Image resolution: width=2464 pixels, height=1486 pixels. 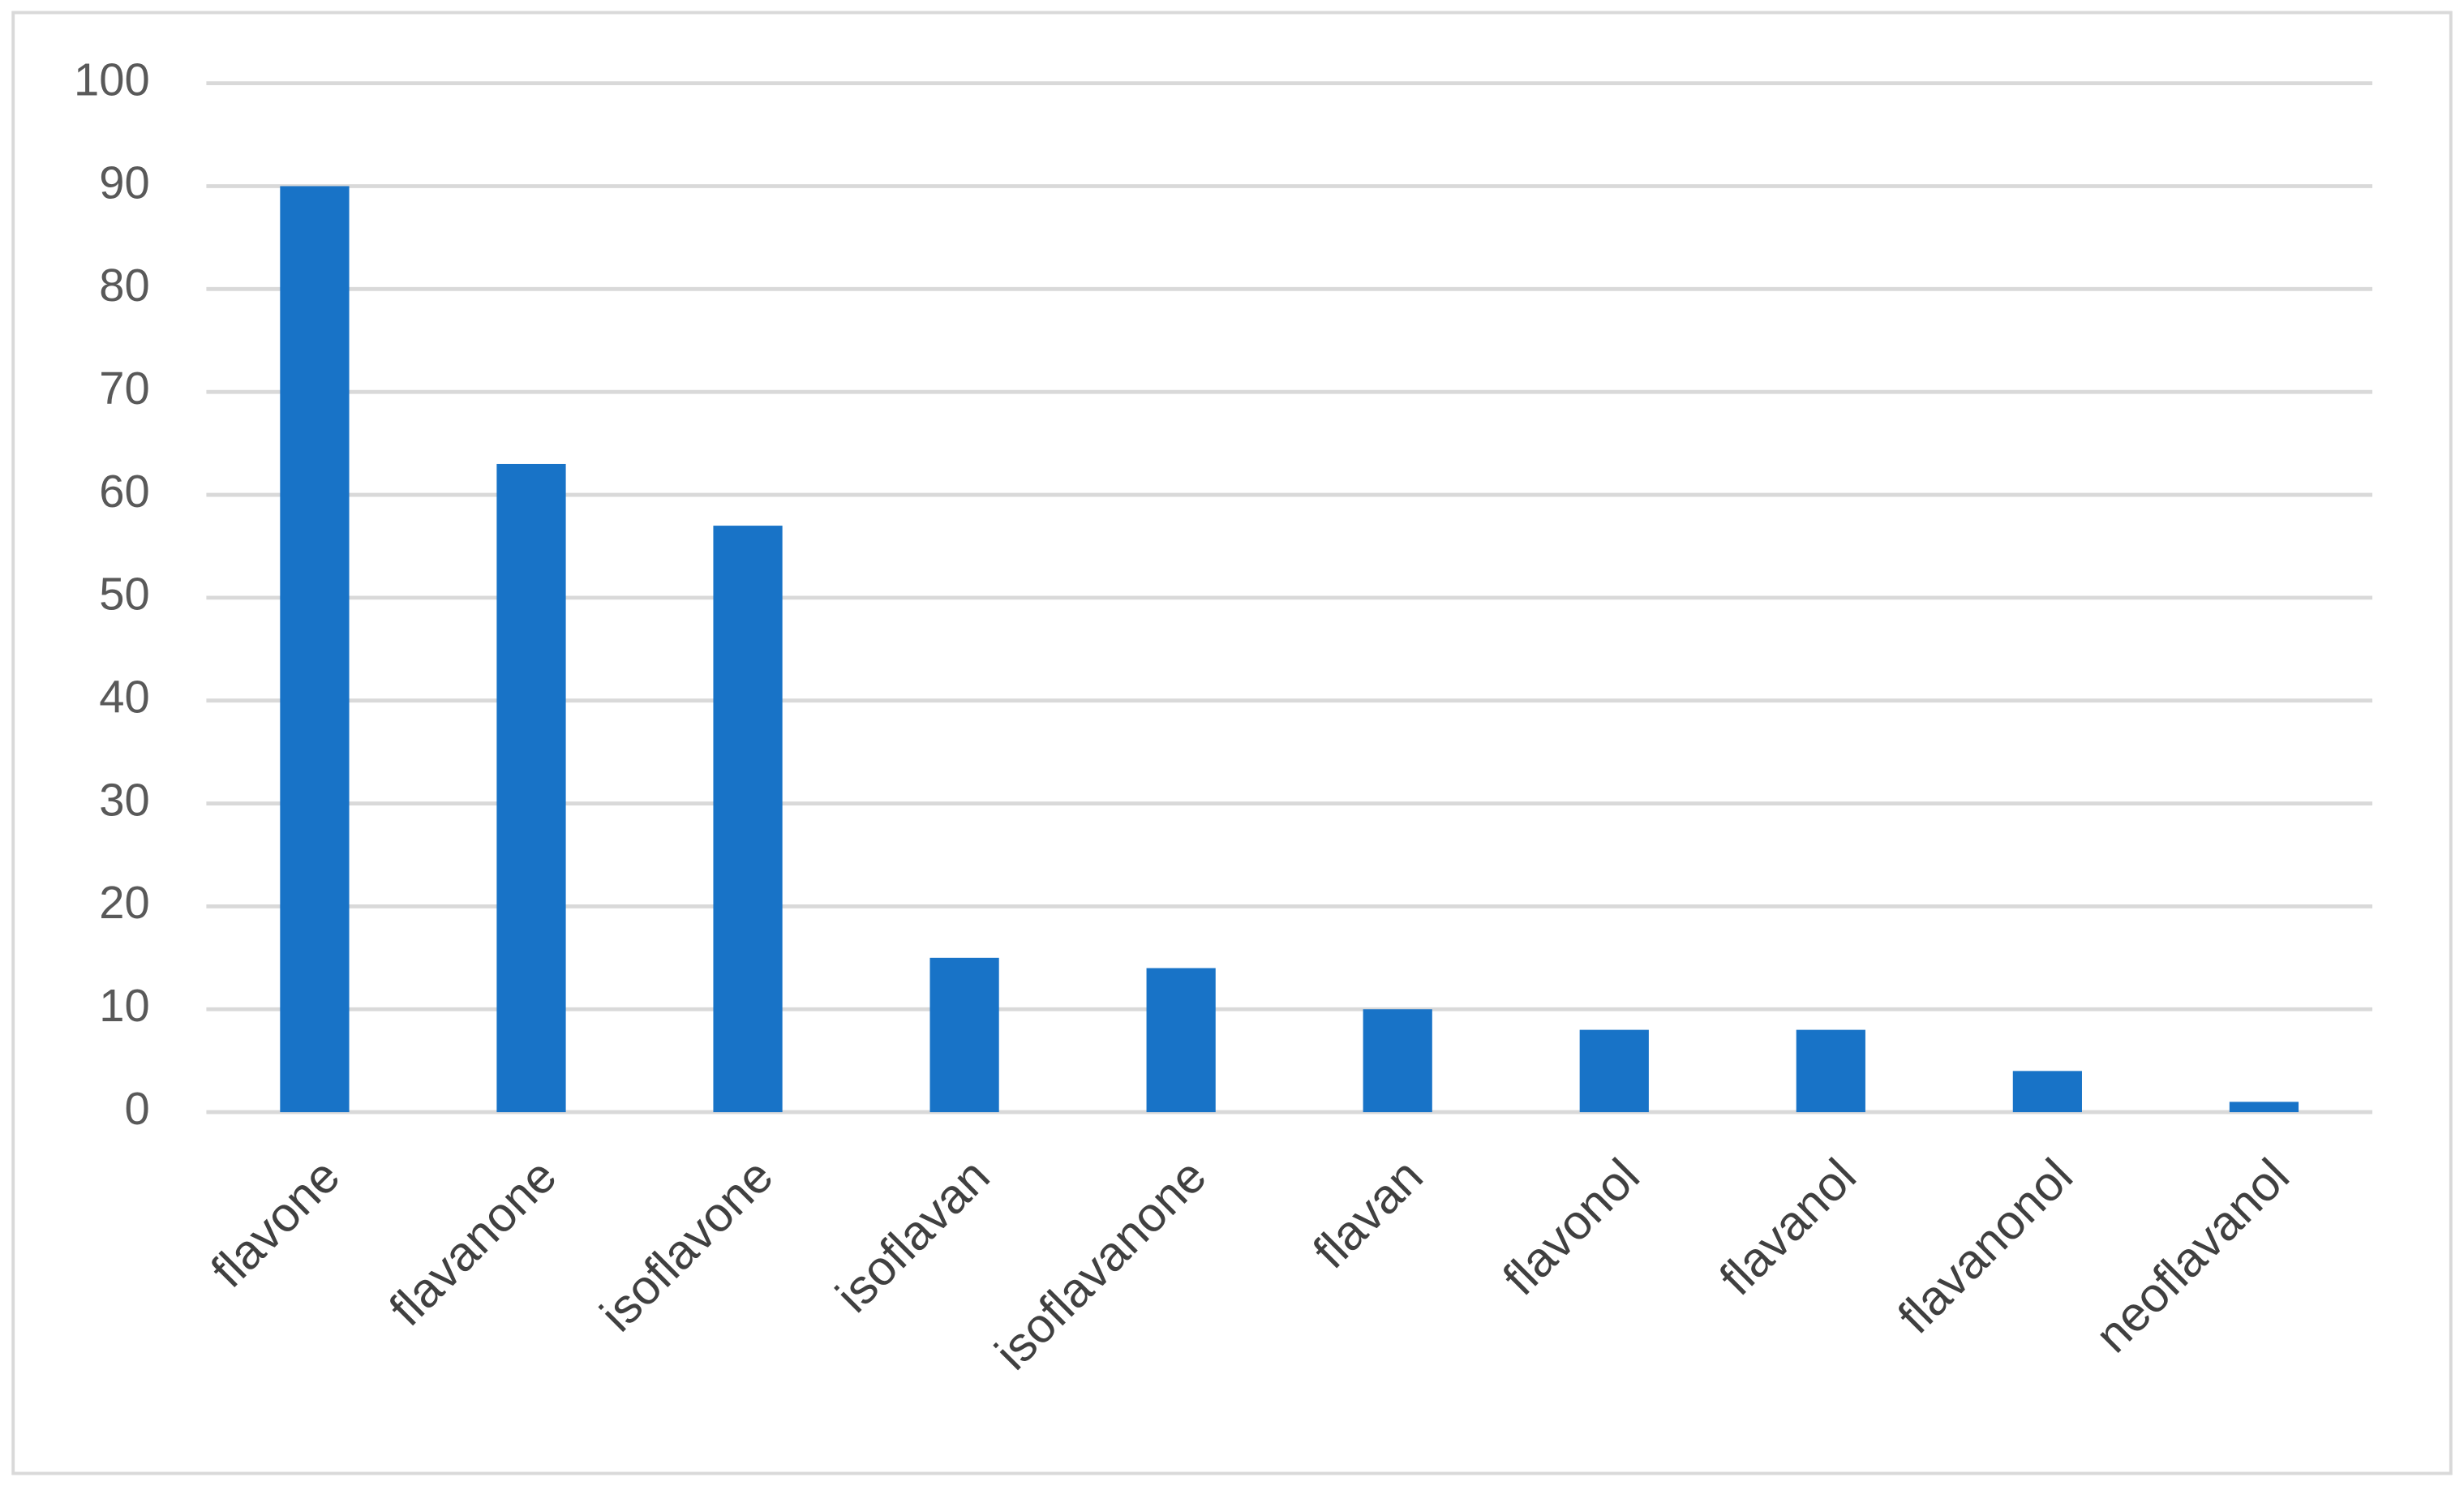 I want to click on y-tick-label: 90, so click(x=124, y=182).